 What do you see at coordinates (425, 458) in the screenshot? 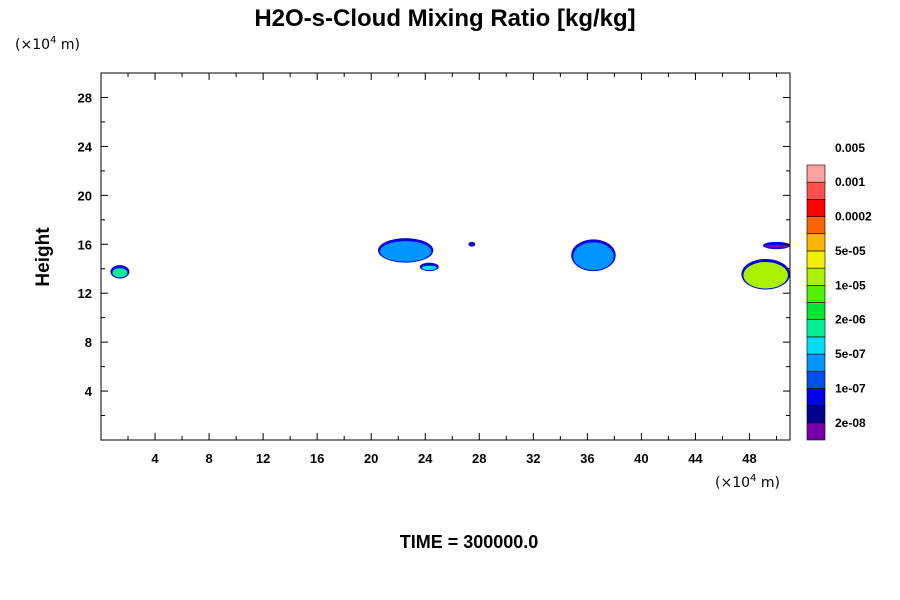
I see `x-tick-label: 24` at bounding box center [425, 458].